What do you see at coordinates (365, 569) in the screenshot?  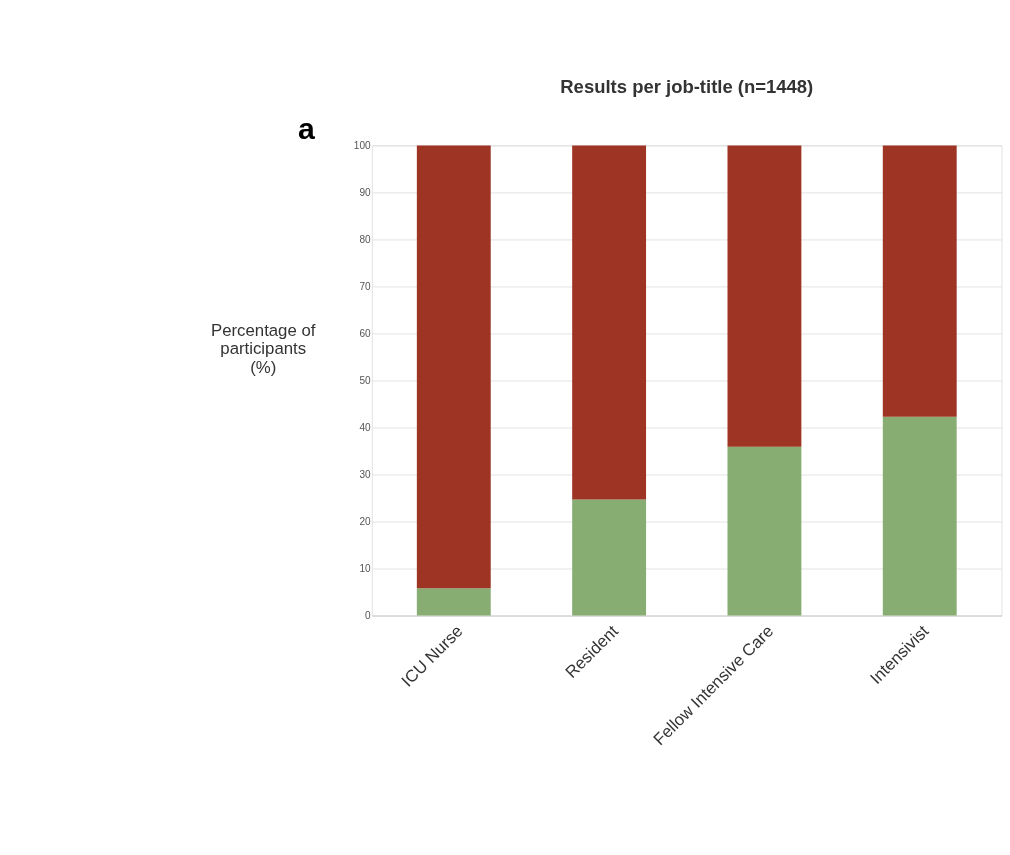 I see `y-tick-label: 10` at bounding box center [365, 569].